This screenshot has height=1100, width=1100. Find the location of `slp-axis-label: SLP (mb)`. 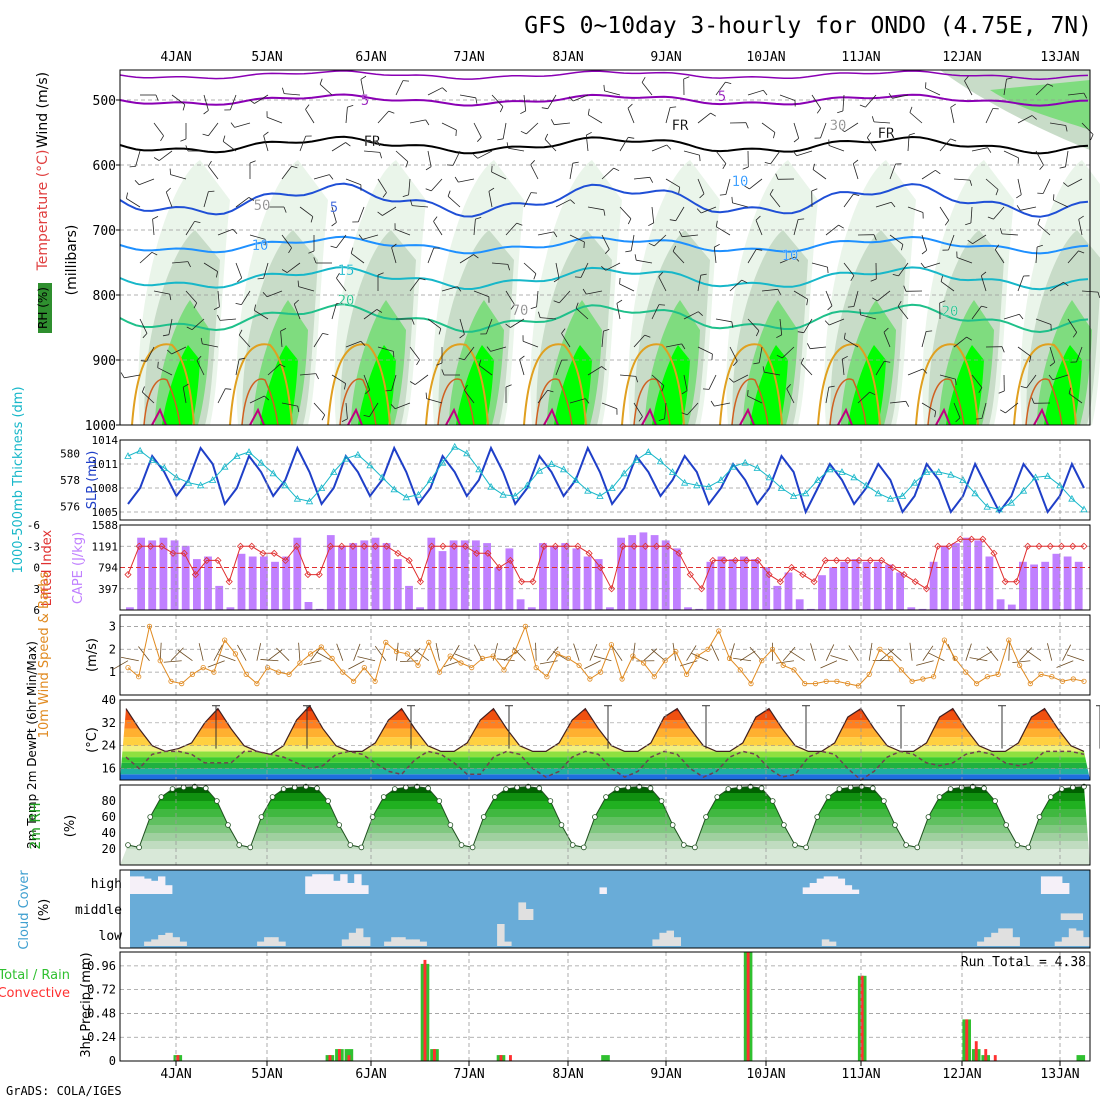

slp-axis-label: SLP (mb) is located at coordinates (92, 480).